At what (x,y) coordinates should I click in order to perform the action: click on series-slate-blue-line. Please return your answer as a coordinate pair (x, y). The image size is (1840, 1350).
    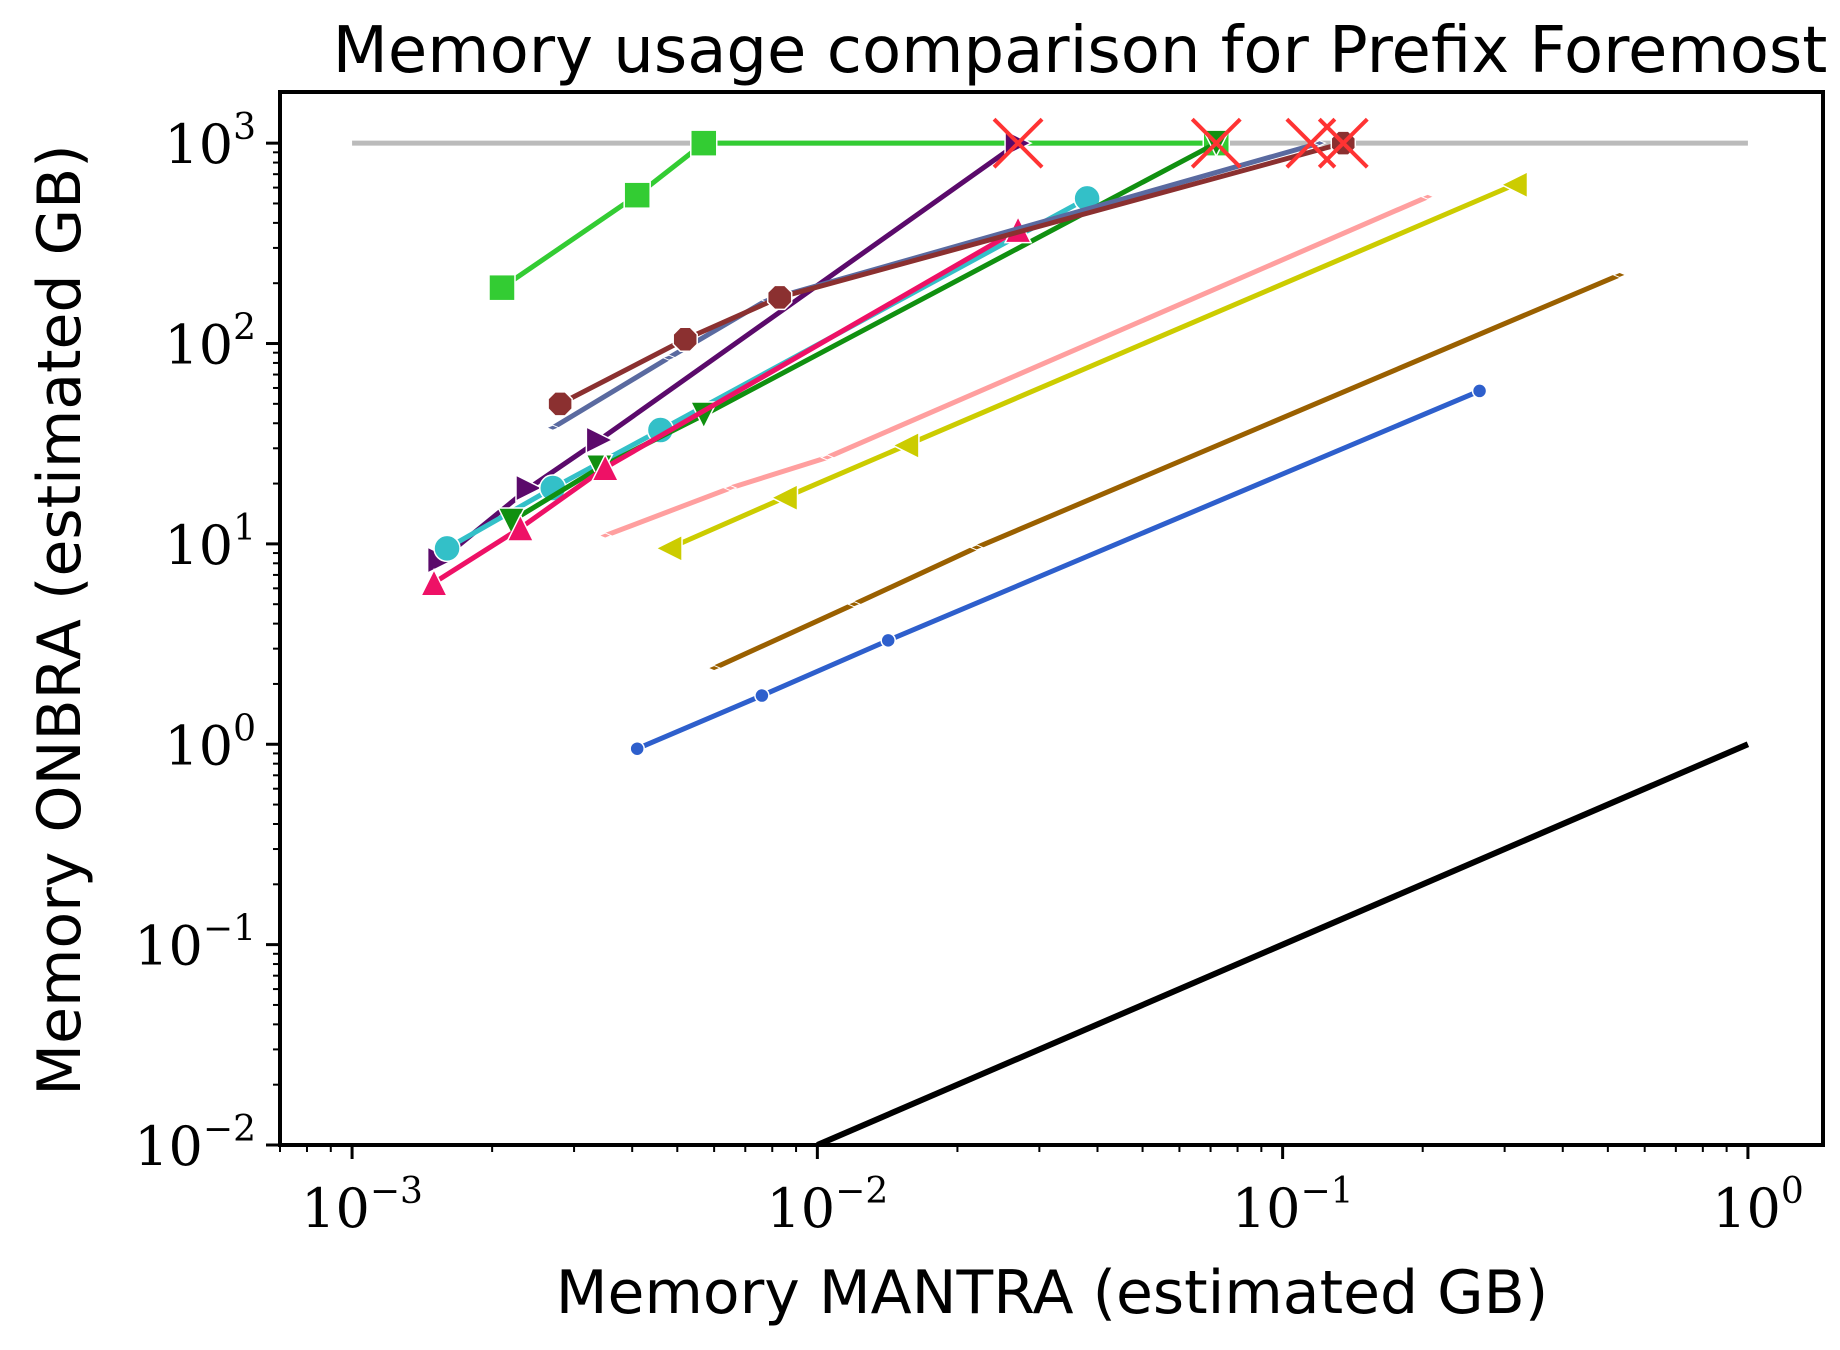
    Looking at the image, I should click on (936, 285).